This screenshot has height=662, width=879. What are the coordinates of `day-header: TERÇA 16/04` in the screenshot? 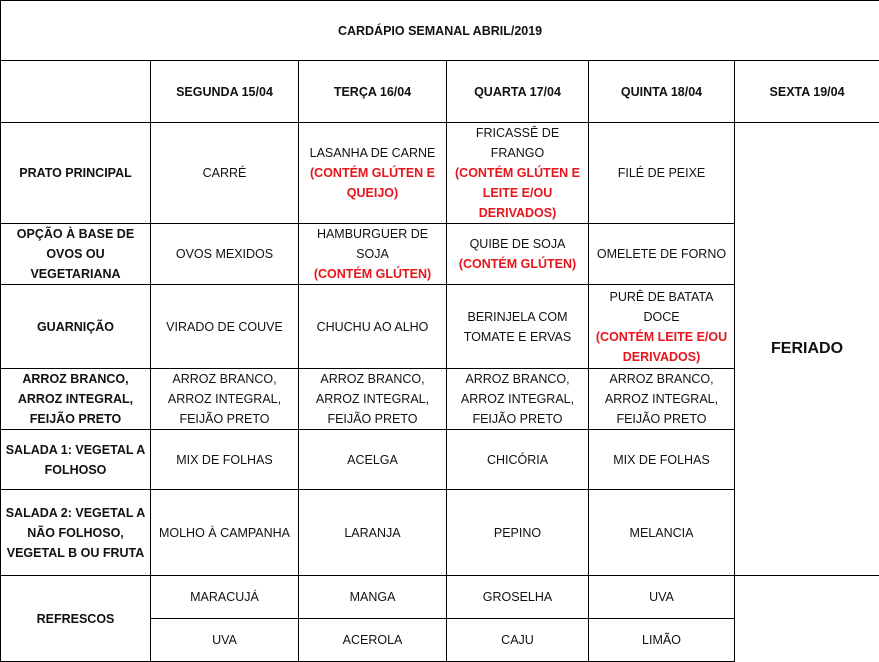 It's located at (373, 92).